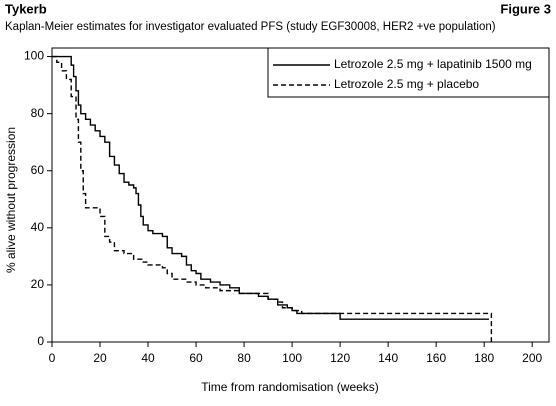 This screenshot has width=556, height=406. What do you see at coordinates (340, 358) in the screenshot?
I see `x-tick-label: 120` at bounding box center [340, 358].